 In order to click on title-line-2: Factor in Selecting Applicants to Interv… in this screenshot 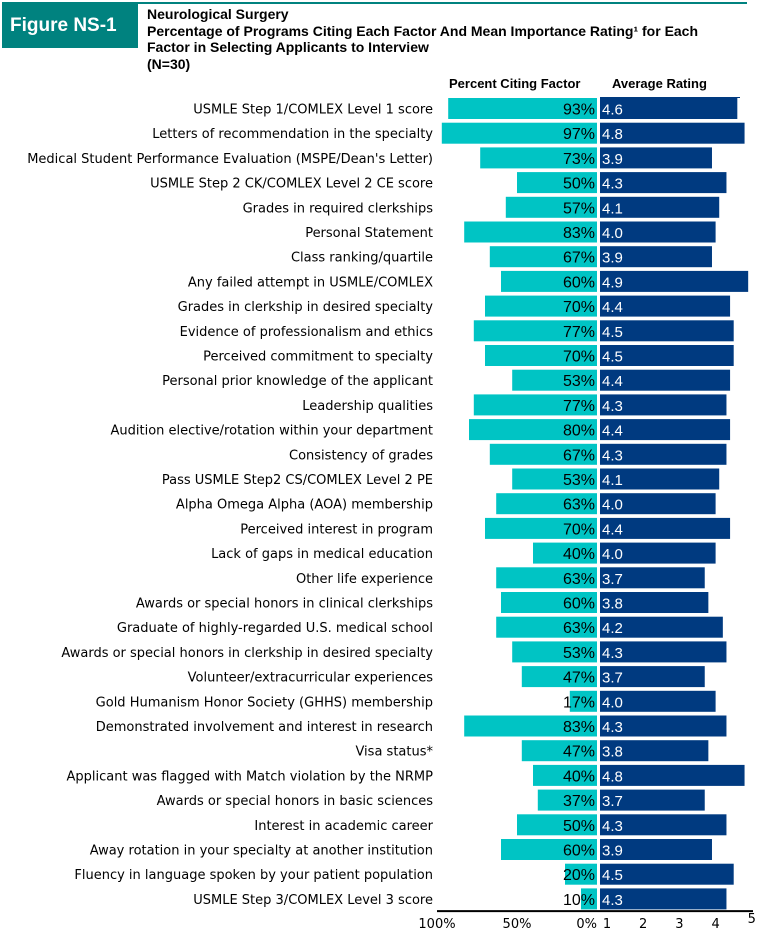, I will do `click(288, 47)`.